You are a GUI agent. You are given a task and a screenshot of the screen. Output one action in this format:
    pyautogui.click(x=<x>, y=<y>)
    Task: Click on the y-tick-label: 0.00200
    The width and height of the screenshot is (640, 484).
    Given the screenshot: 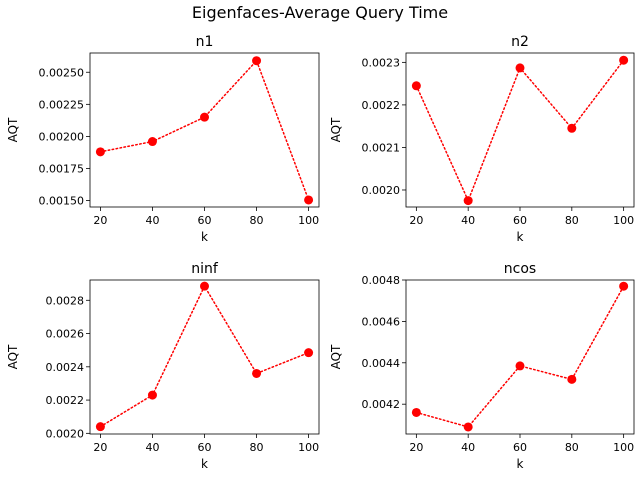 What is the action you would take?
    pyautogui.click(x=62, y=136)
    